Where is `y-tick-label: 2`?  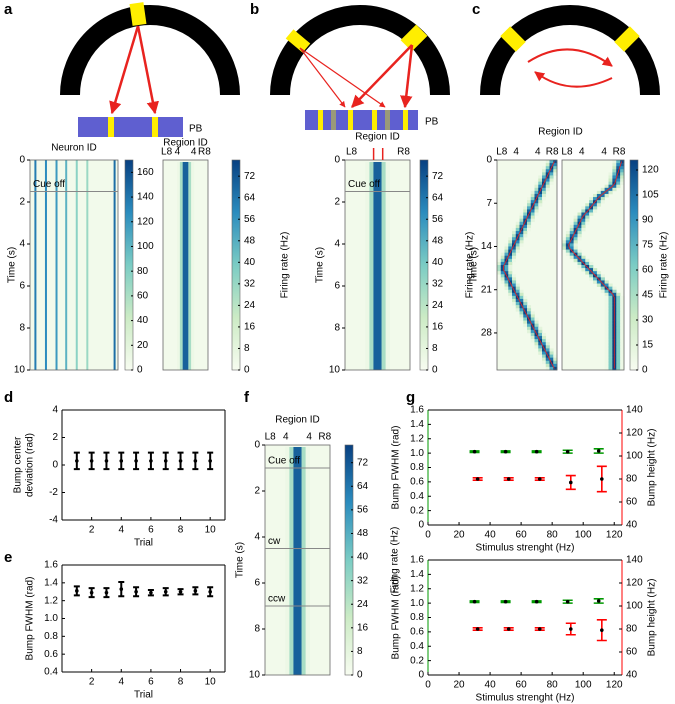
y-tick-label: 2 is located at coordinates (337, 202).